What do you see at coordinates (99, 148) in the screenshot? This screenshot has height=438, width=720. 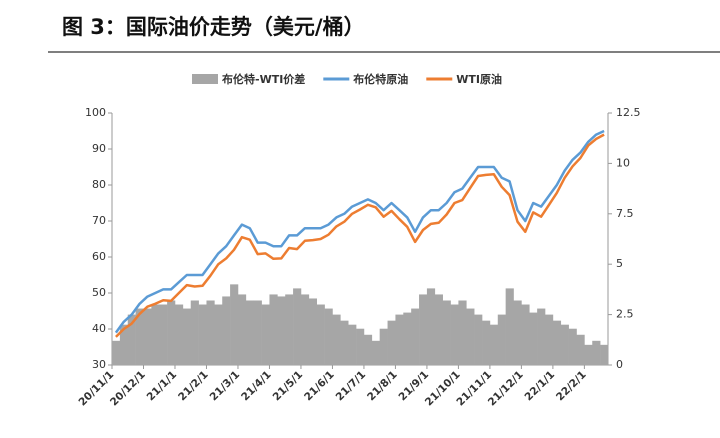 I see `y-tick-label: 90` at bounding box center [99, 148].